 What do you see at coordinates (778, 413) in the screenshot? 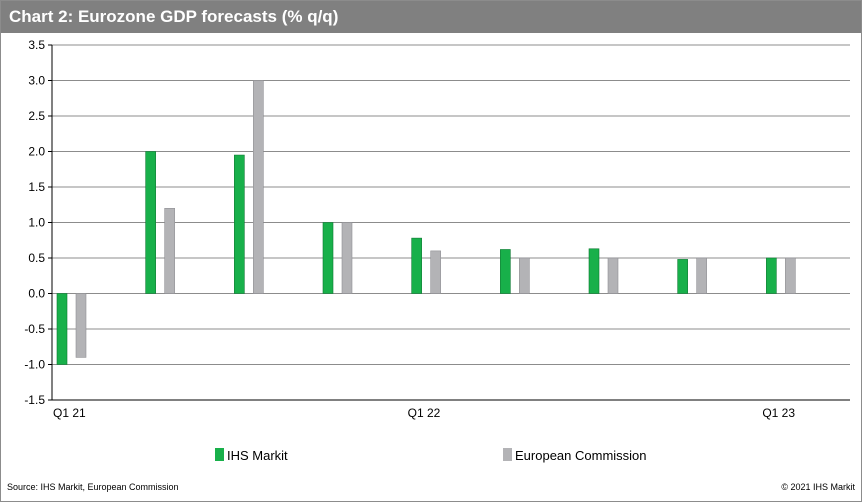
I see `x-tick-label: Q1 23` at bounding box center [778, 413].